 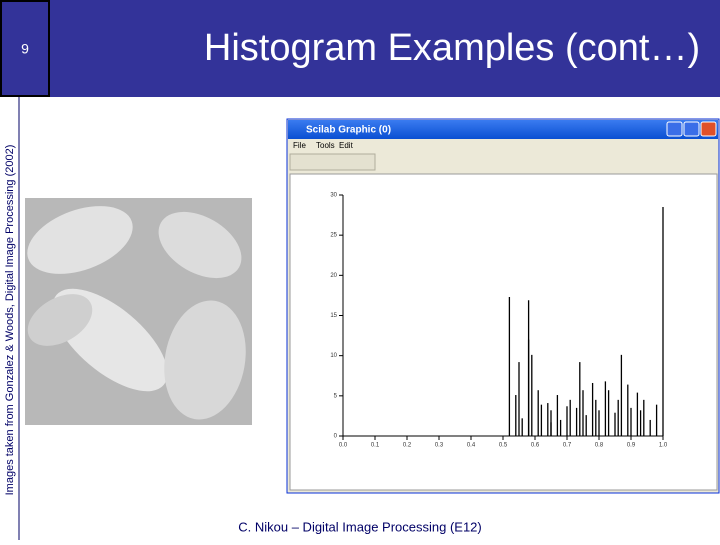 I want to click on x-tick-label: 0.3, so click(x=439, y=446).